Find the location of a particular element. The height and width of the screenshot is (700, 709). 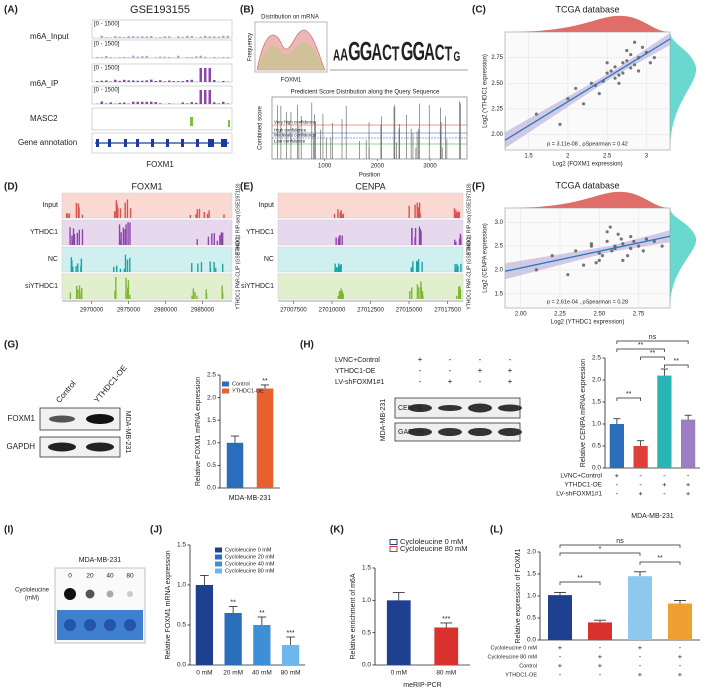

x-tick-label: 2.00 is located at coordinates (521, 315).